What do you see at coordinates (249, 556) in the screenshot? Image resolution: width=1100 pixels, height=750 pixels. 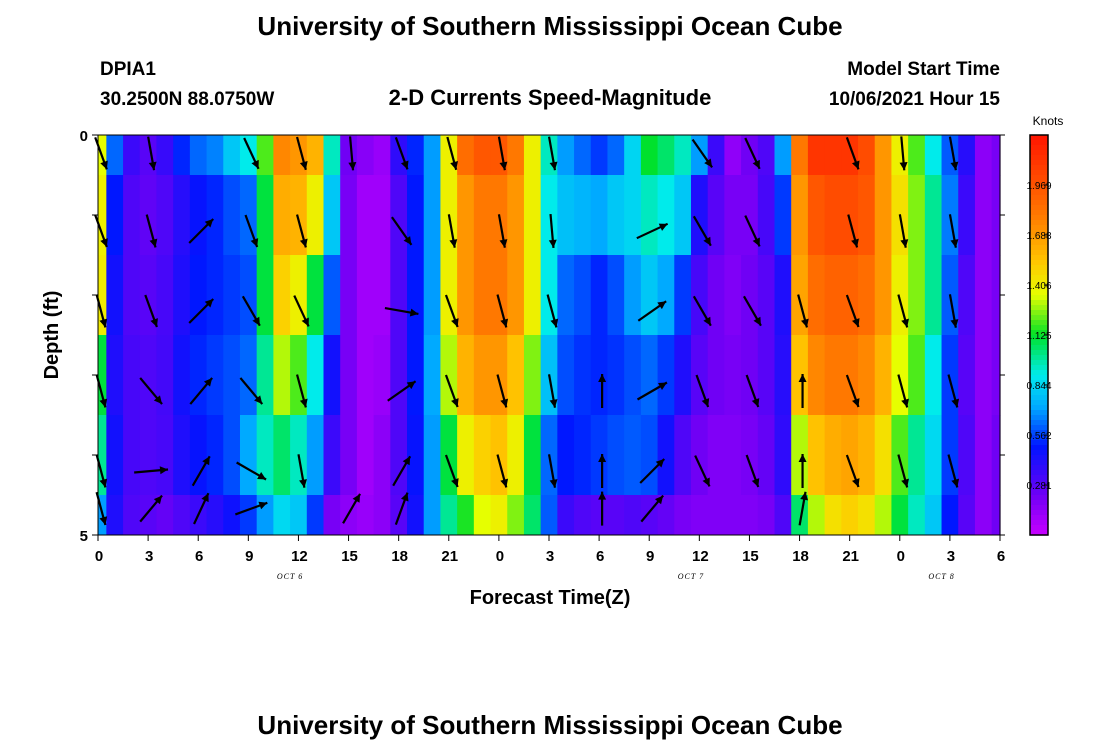 I see `x-tick-label: 9` at bounding box center [249, 556].